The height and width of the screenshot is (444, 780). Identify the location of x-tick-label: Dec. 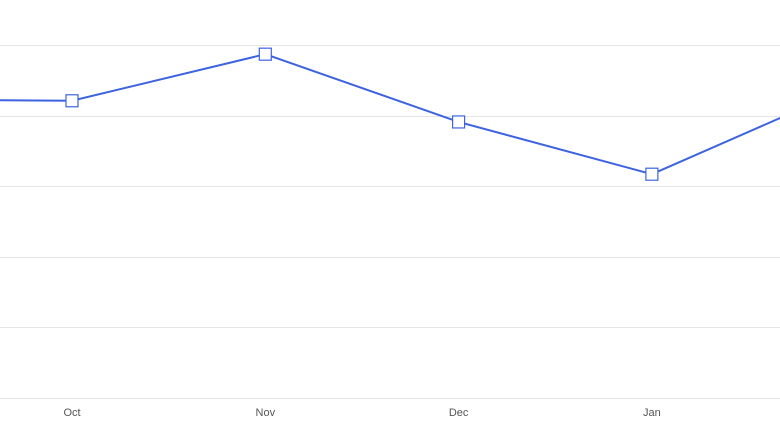
(459, 413).